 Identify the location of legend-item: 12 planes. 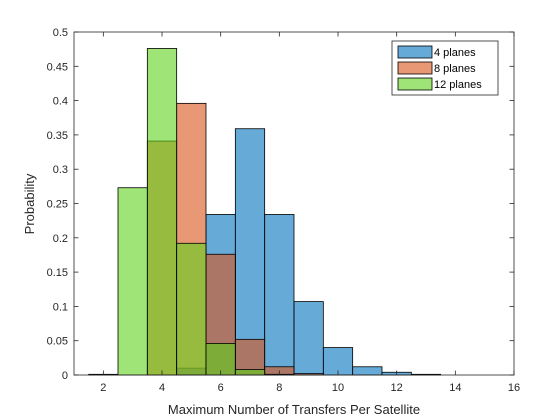
(439, 84).